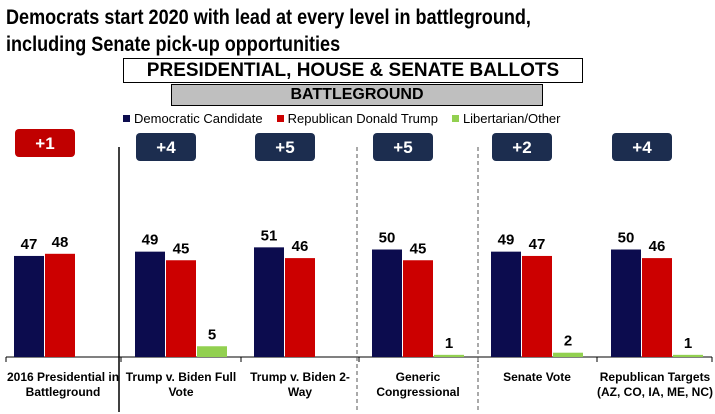 The width and height of the screenshot is (715, 414). What do you see at coordinates (181, 377) in the screenshot?
I see `category-label: Trump v. Biden Full` at bounding box center [181, 377].